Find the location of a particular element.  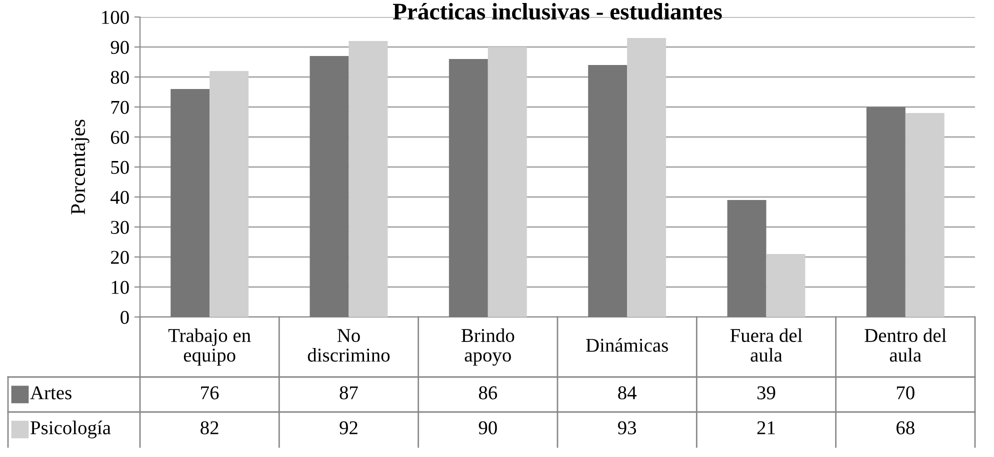

x-tick-label: Trabajo en equipo is located at coordinates (209, 347).